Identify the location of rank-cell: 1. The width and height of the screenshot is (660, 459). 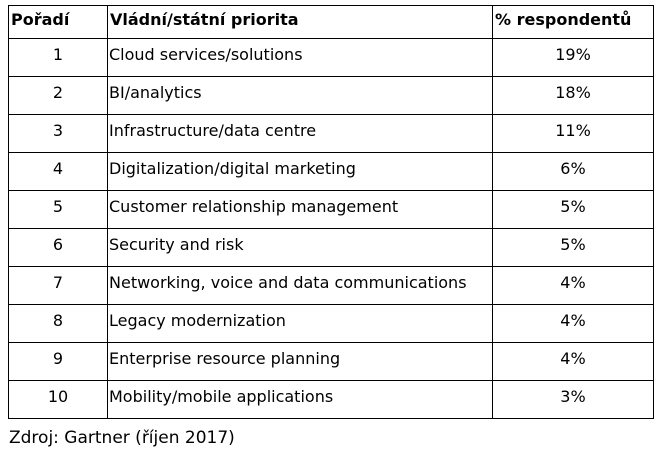
(58, 57).